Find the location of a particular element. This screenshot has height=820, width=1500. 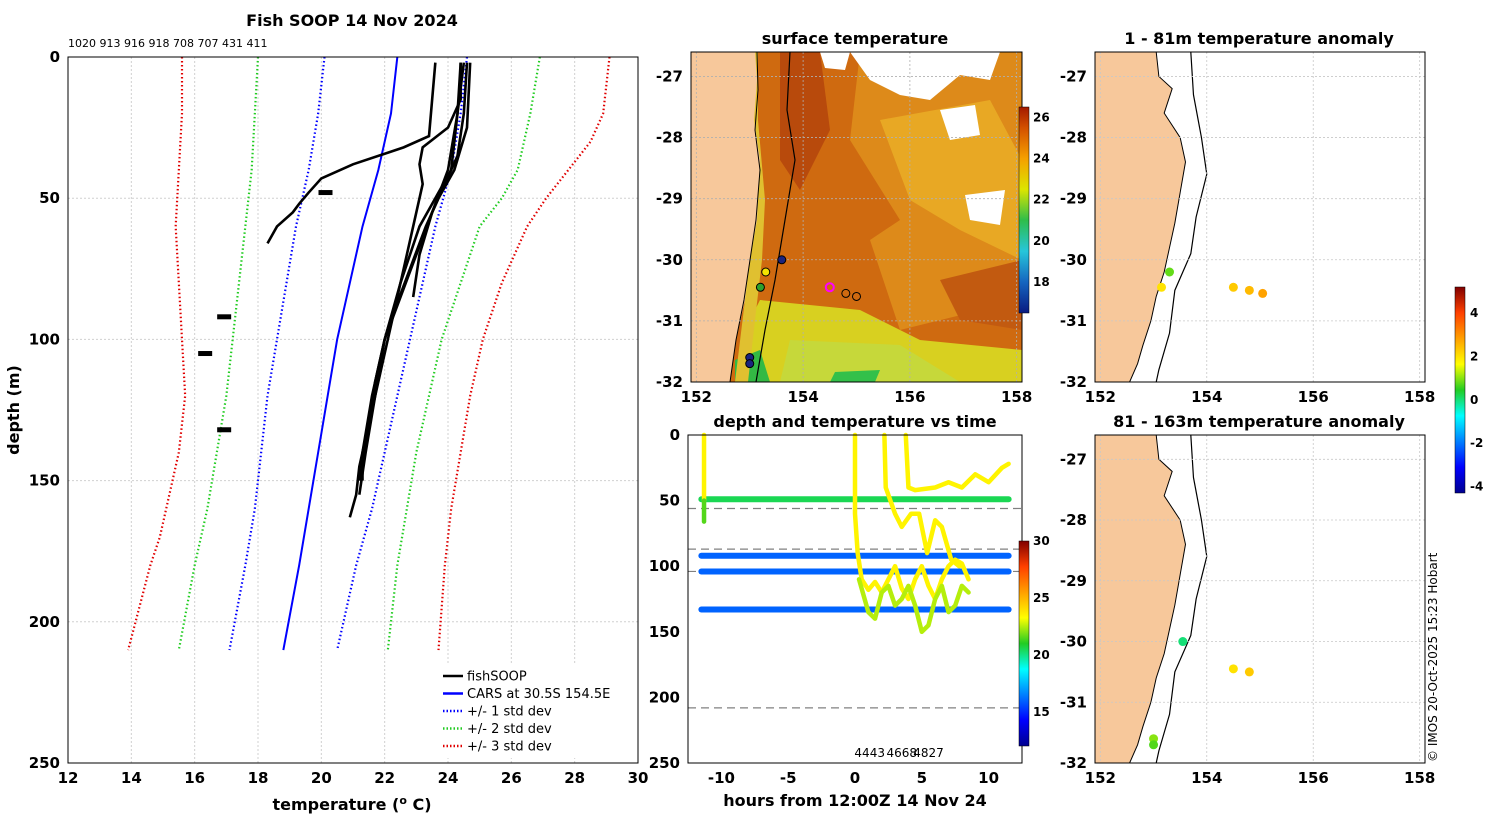

anom1-points is located at coordinates (1212, 282).